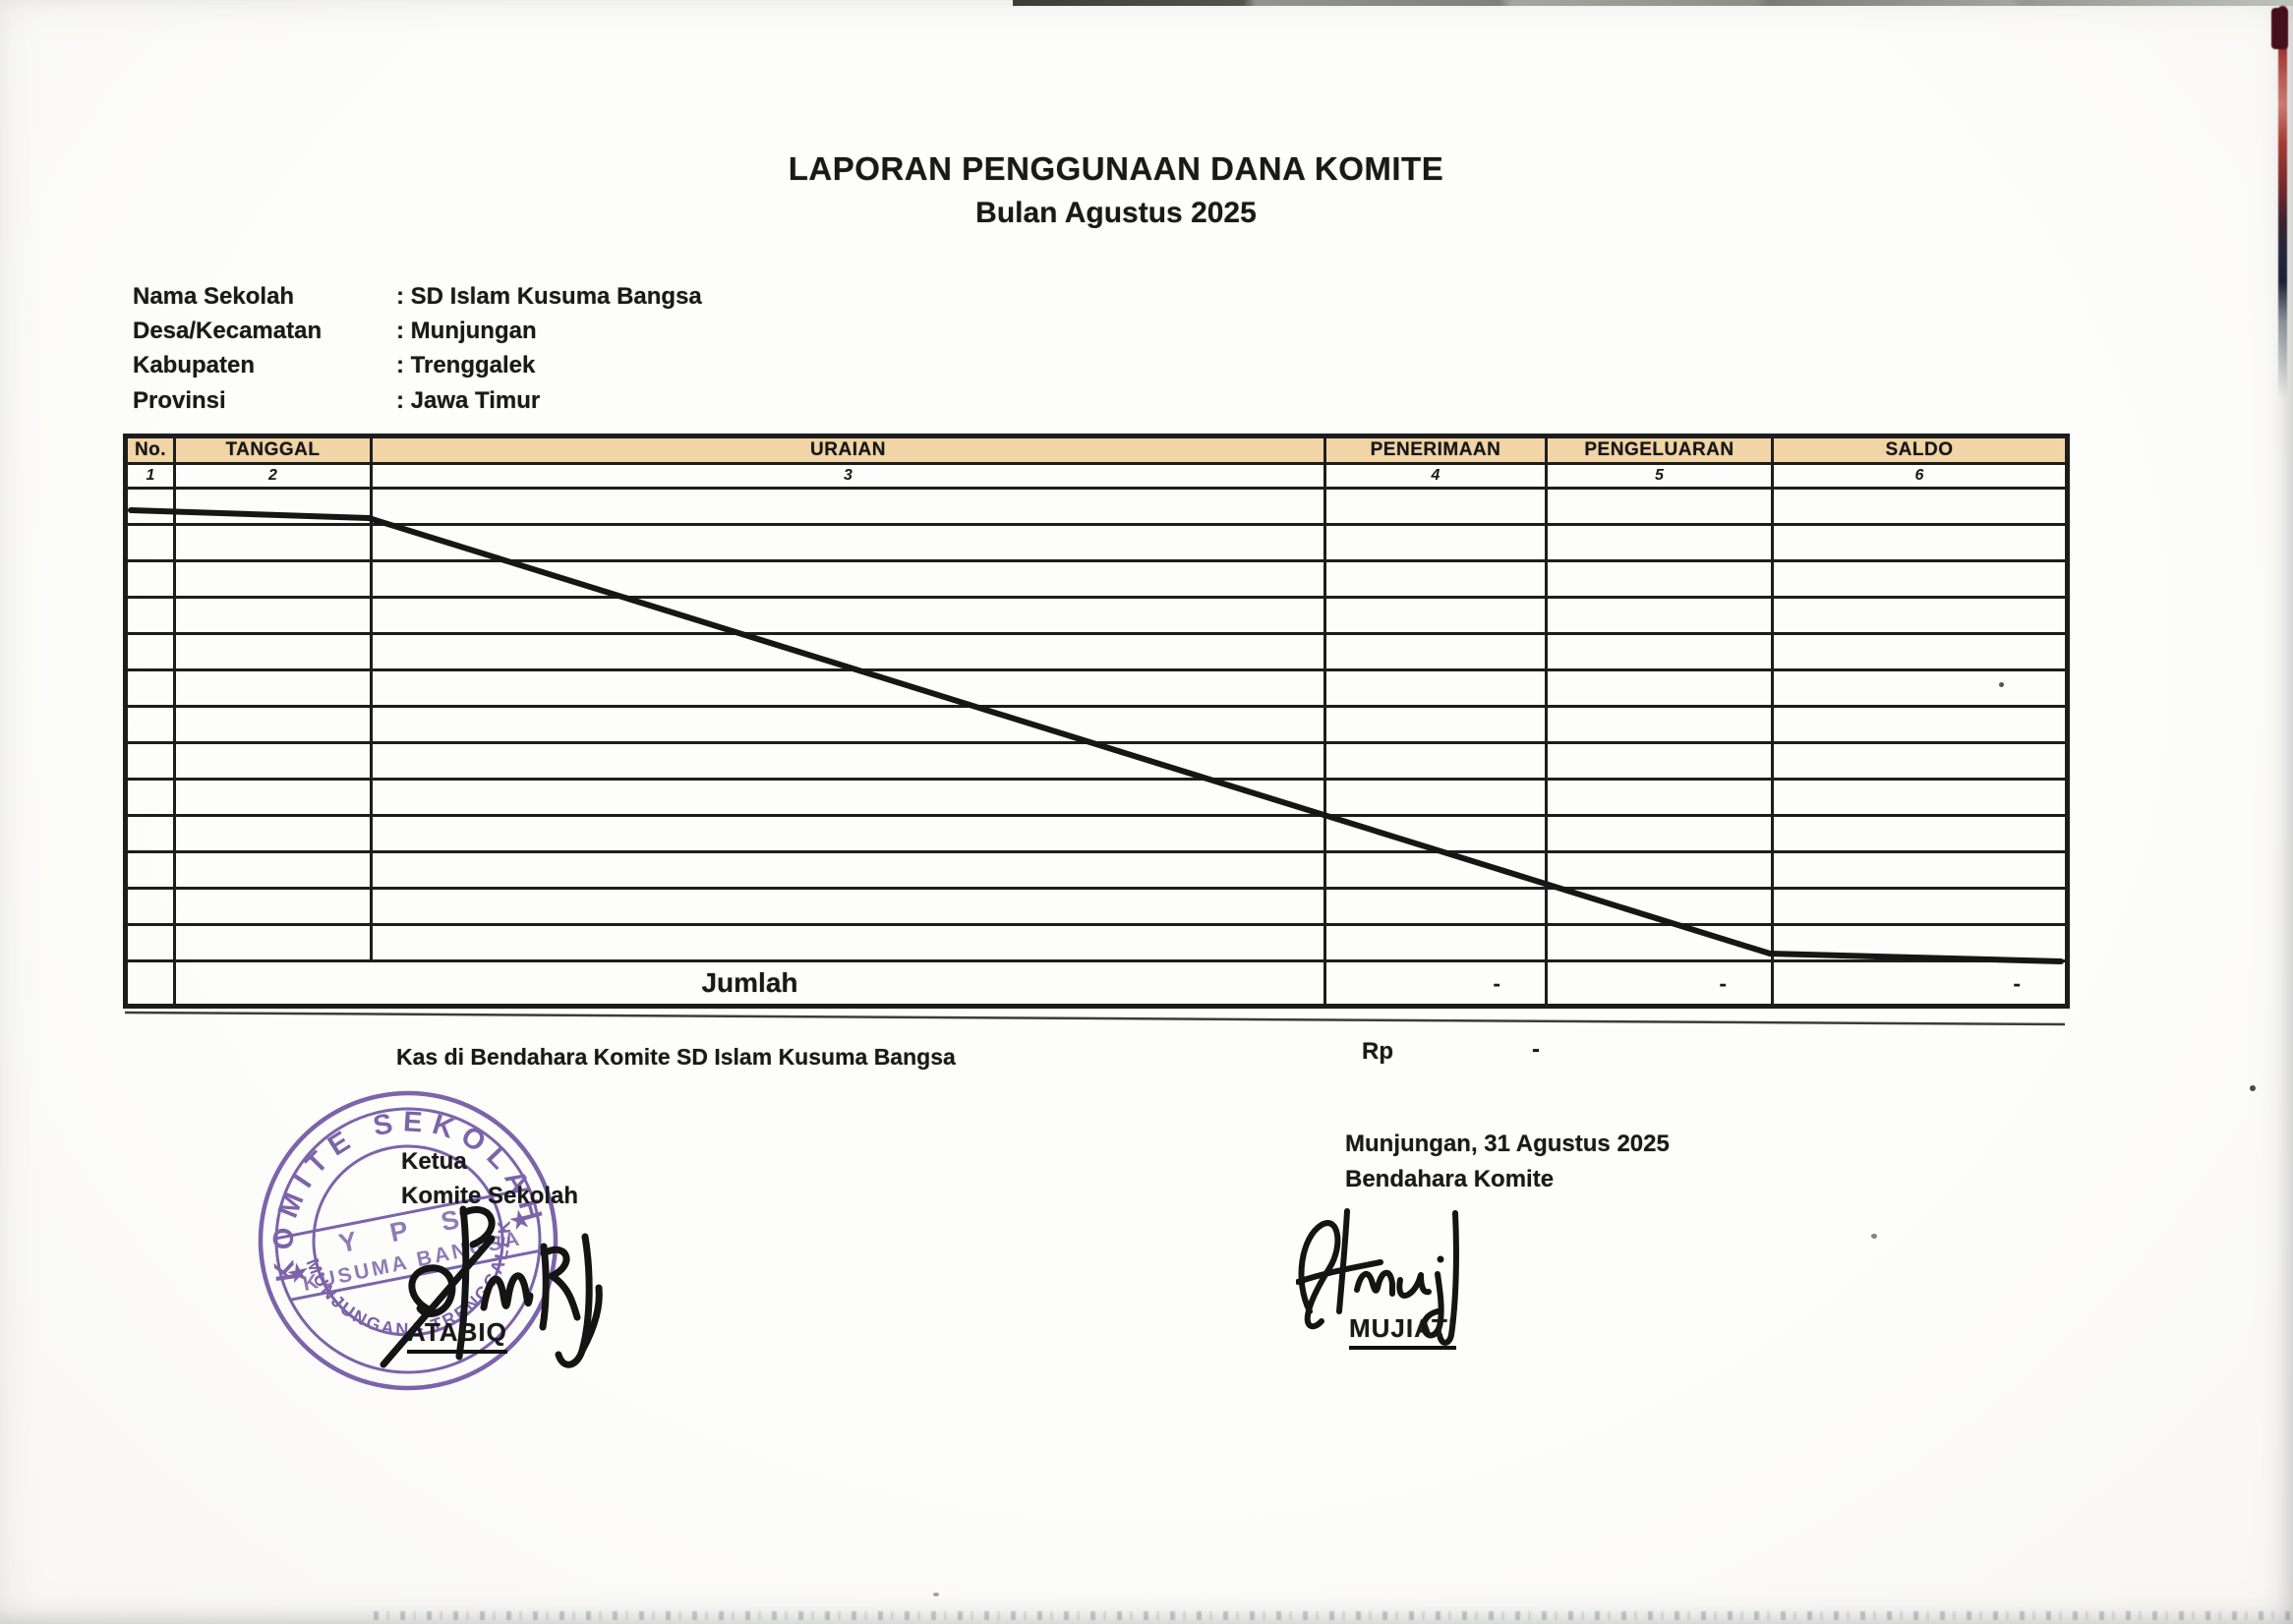  I want to click on col-number: 1, so click(150, 476).